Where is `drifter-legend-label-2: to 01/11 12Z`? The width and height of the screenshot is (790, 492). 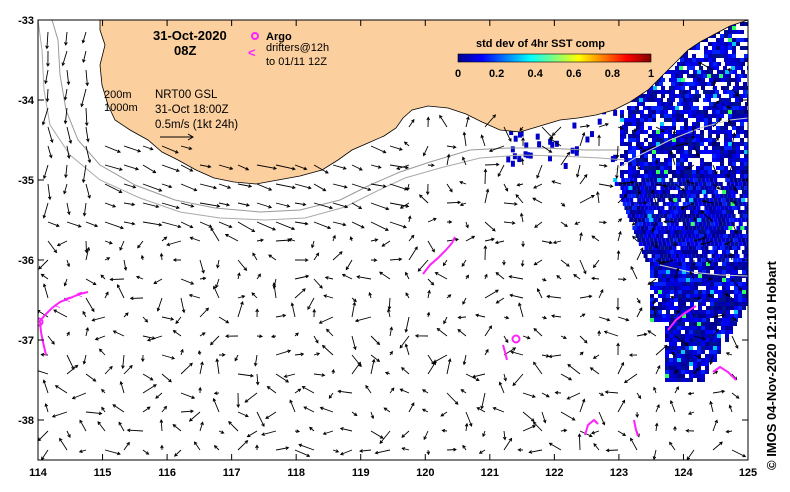
drifter-legend-label-2: to 01/11 12Z is located at coordinates (296, 62).